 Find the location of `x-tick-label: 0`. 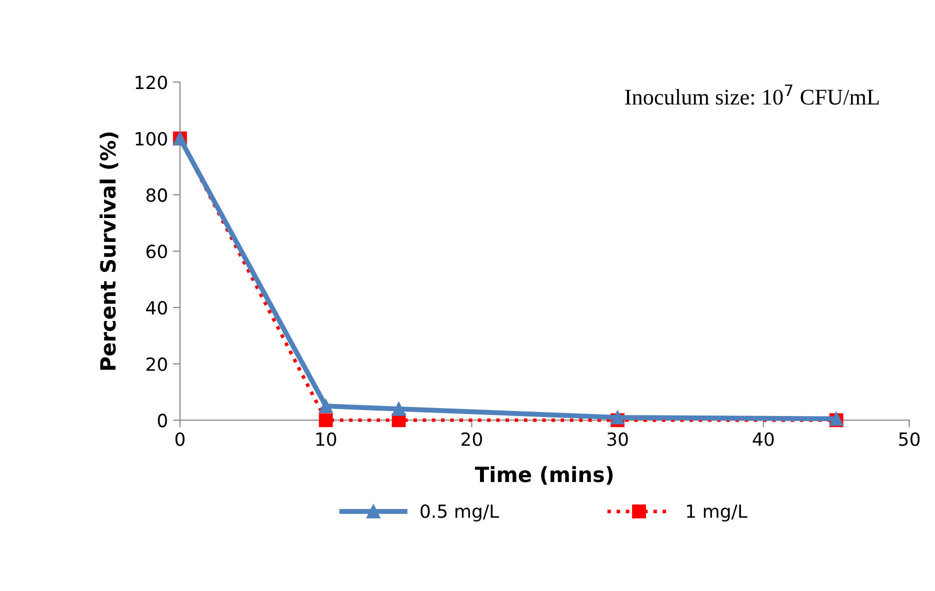

x-tick-label: 0 is located at coordinates (180, 439).